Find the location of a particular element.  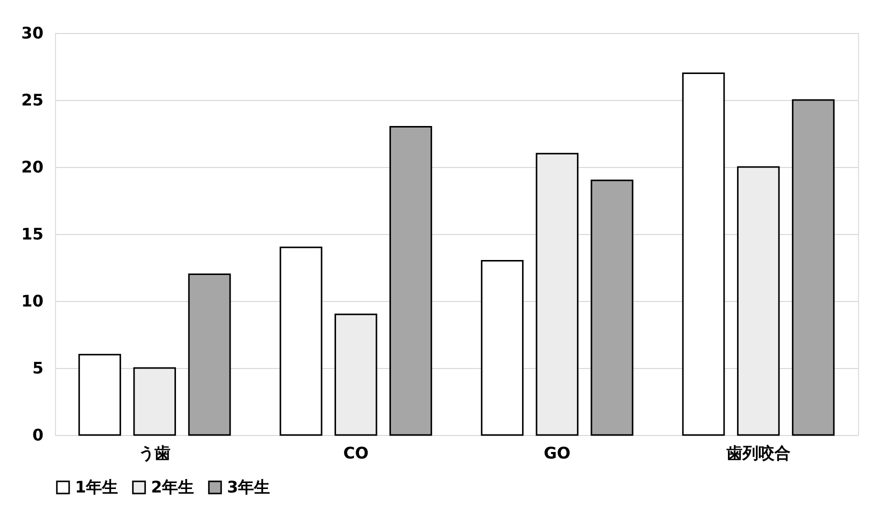

y-tick-label: 30 is located at coordinates (32, 33).